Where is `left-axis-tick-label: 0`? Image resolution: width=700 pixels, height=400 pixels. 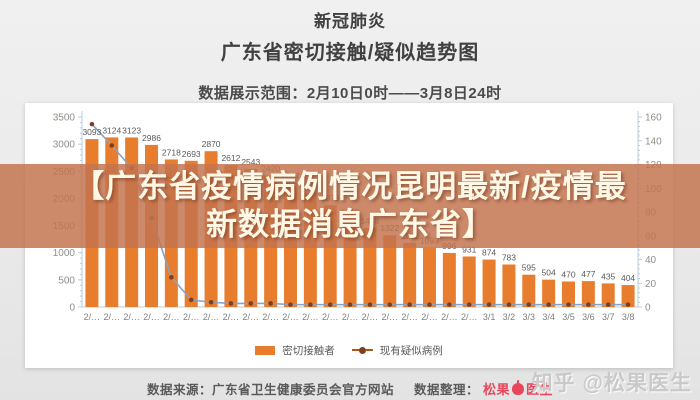
left-axis-tick-label: 0 is located at coordinates (72, 308).